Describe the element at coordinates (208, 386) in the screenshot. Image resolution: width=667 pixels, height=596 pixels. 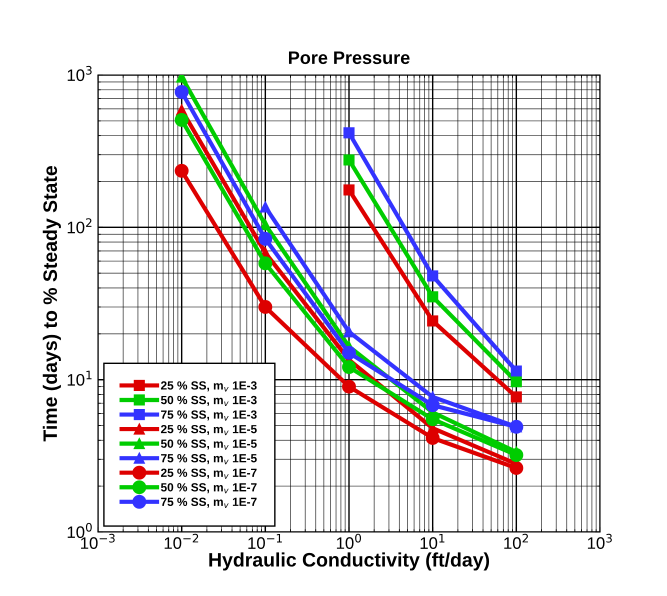
I see `legend-label: 25 % SS, m$_{v}$ 1E-3` at that location.